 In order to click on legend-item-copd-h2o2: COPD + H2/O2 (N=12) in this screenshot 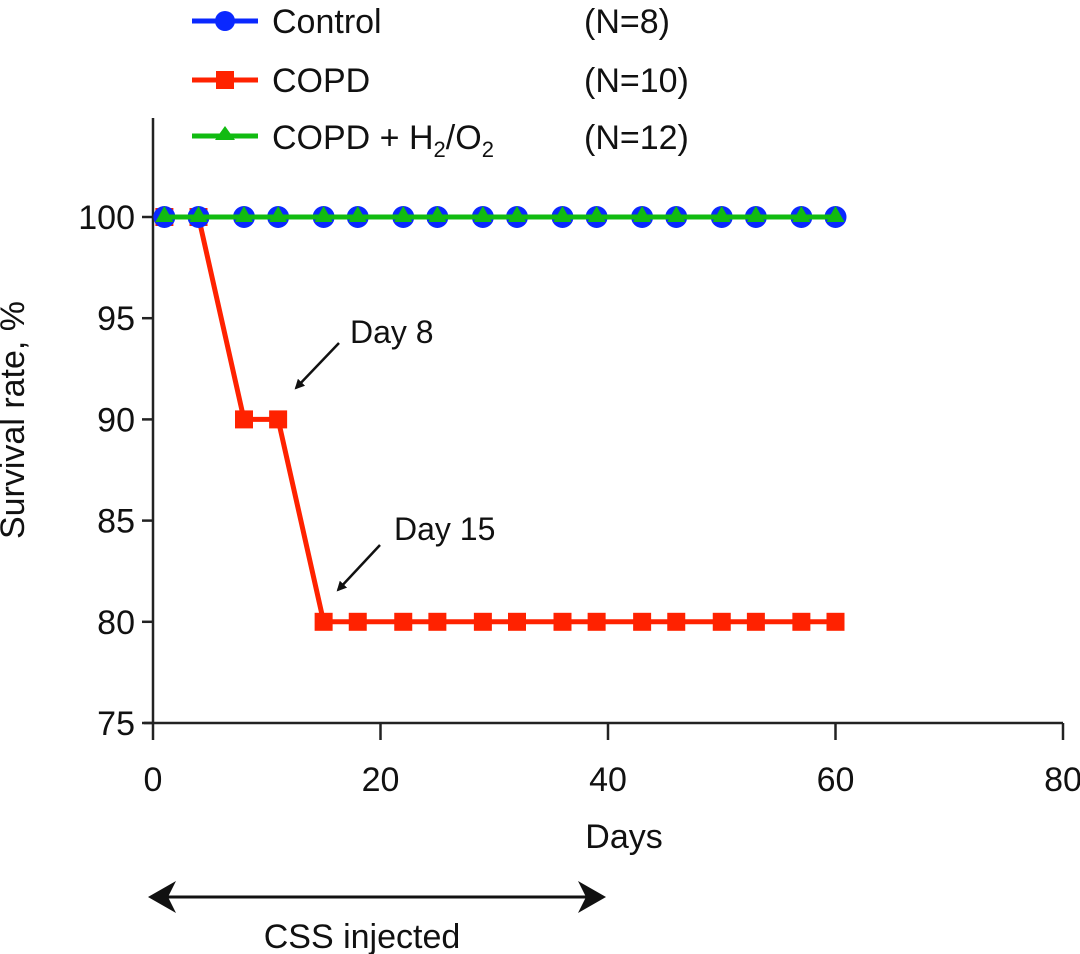, I will do `click(440, 140)`.